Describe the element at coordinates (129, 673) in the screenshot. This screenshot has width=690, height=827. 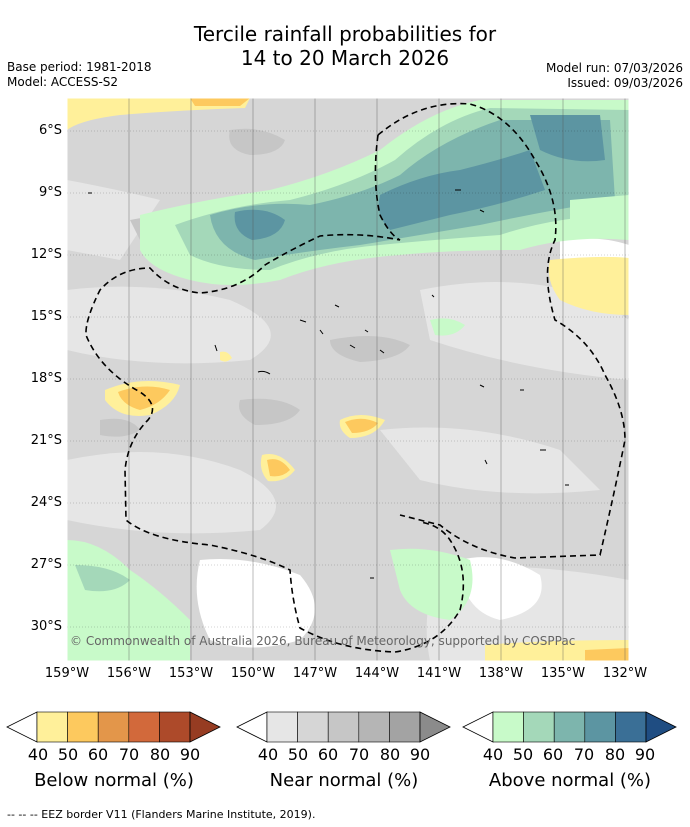
I see `lon-label: 156°W` at that location.